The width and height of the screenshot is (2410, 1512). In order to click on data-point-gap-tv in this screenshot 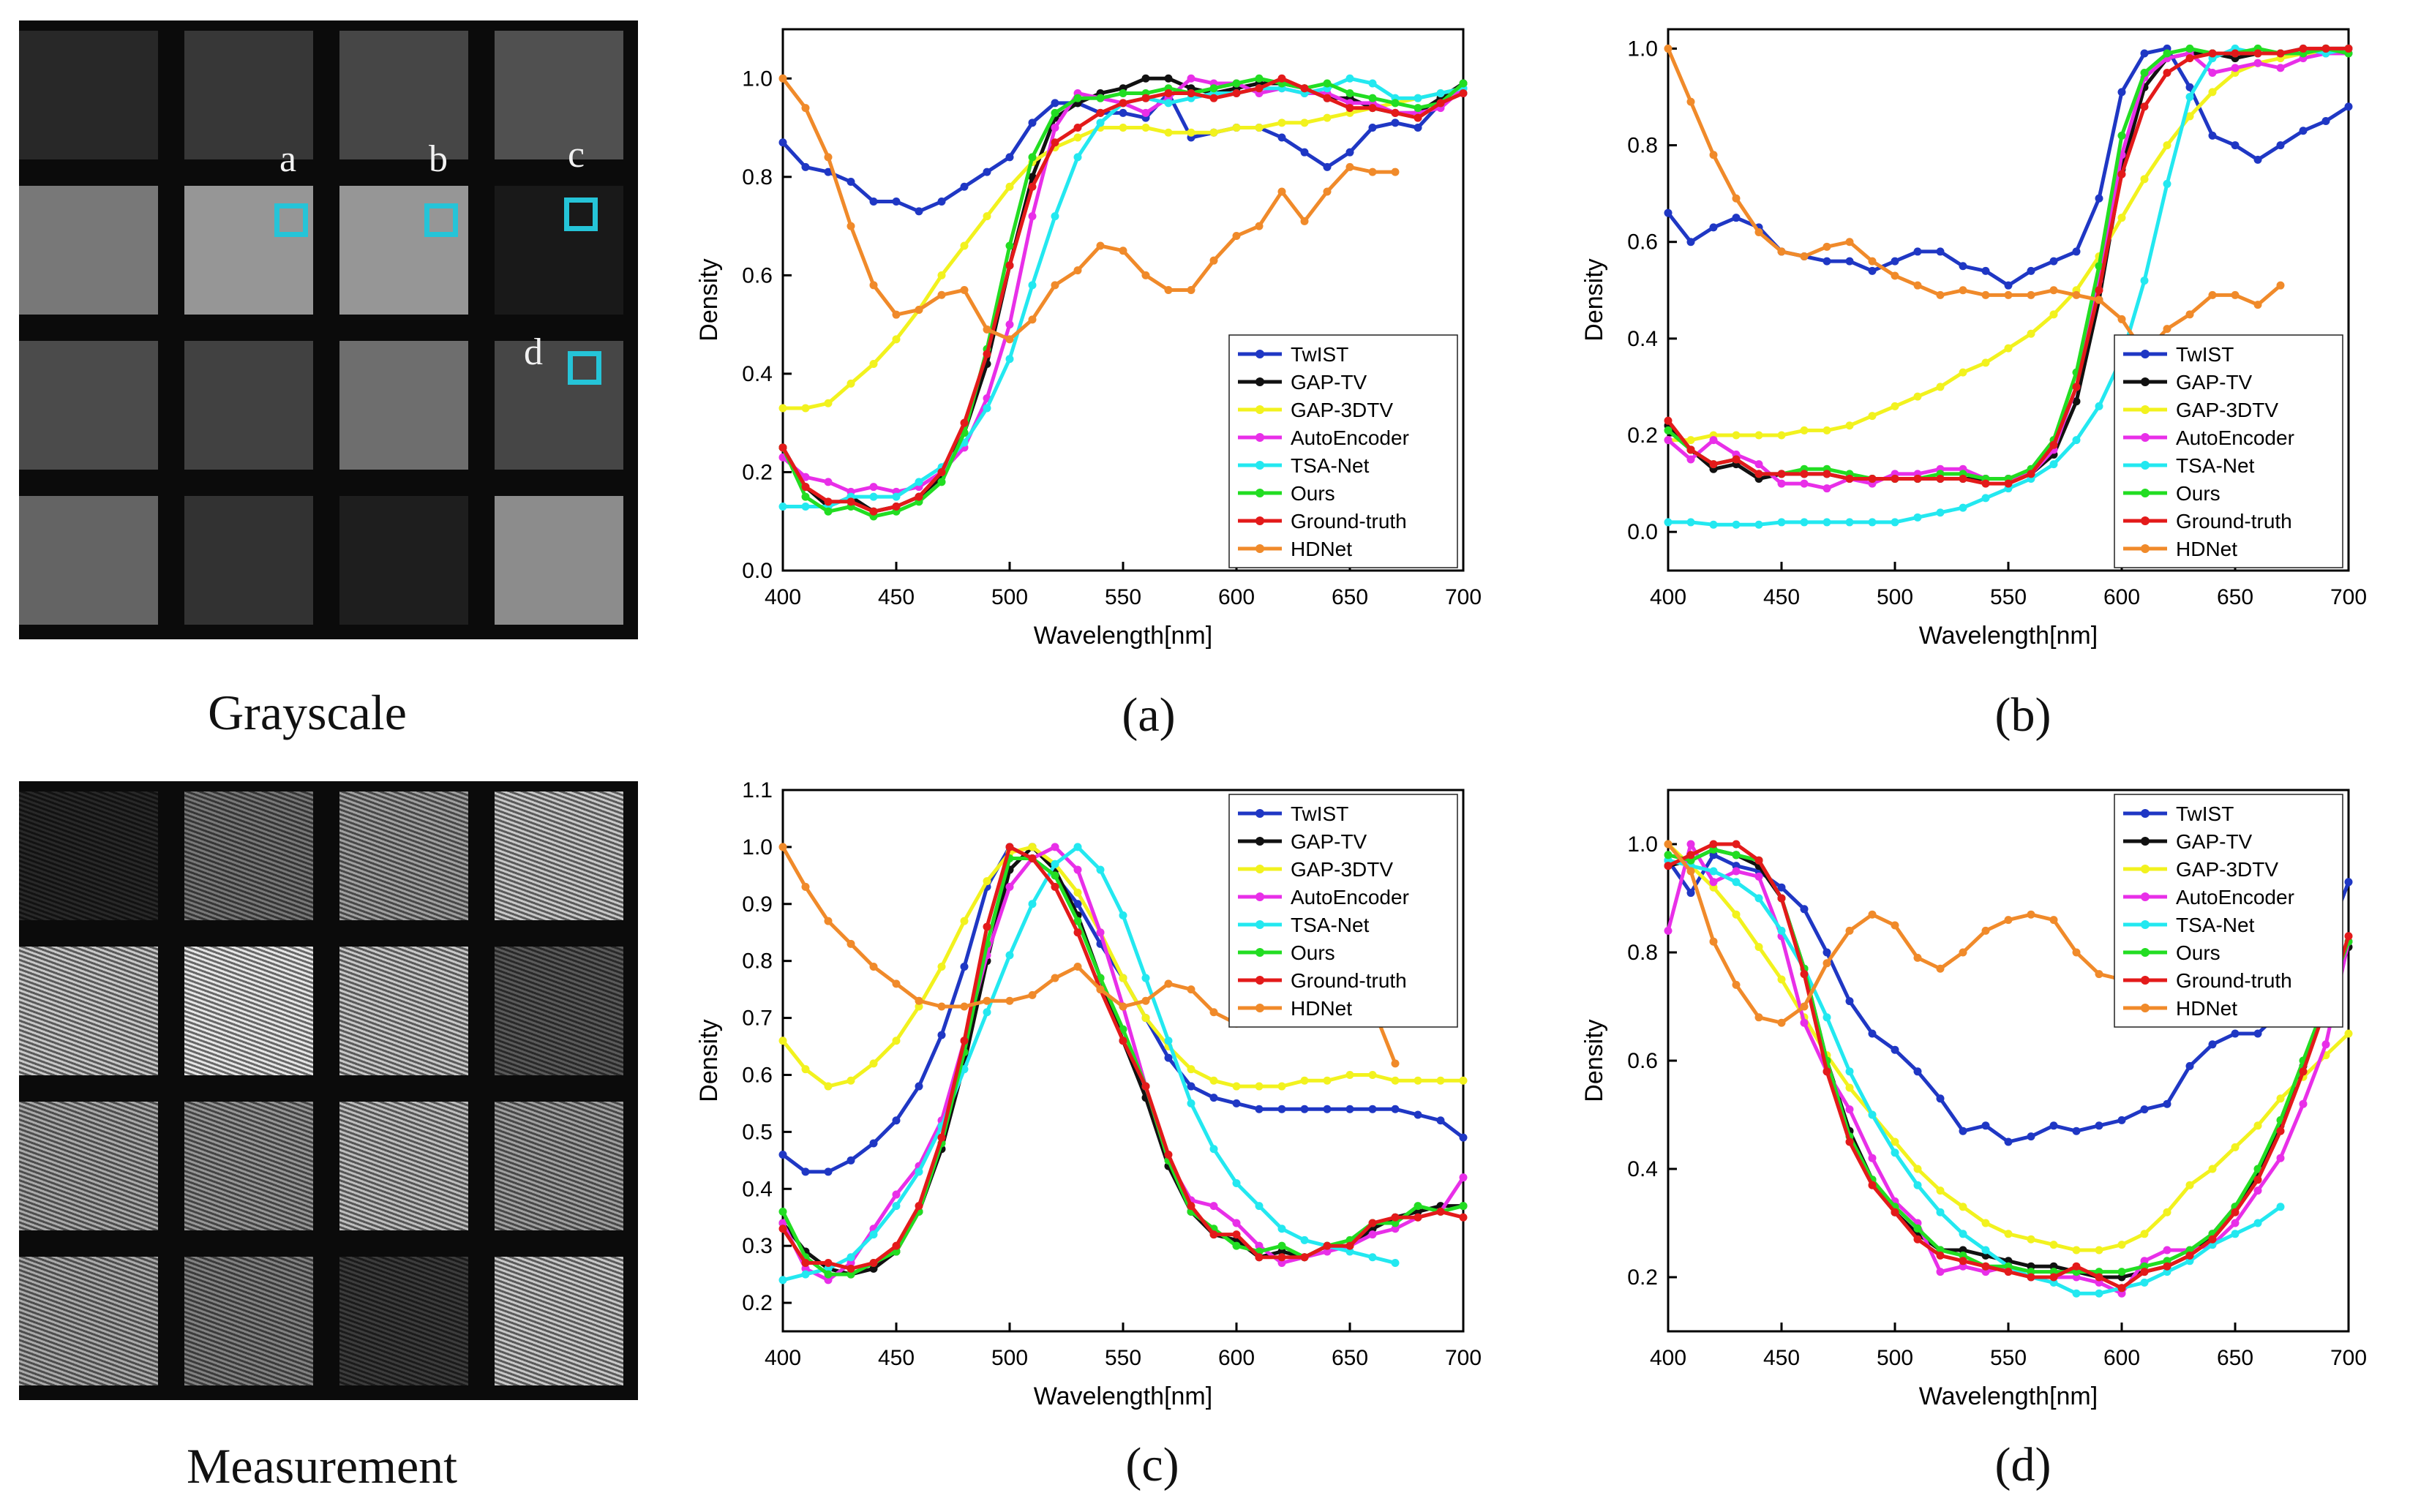, I will do `click(1168, 78)`.